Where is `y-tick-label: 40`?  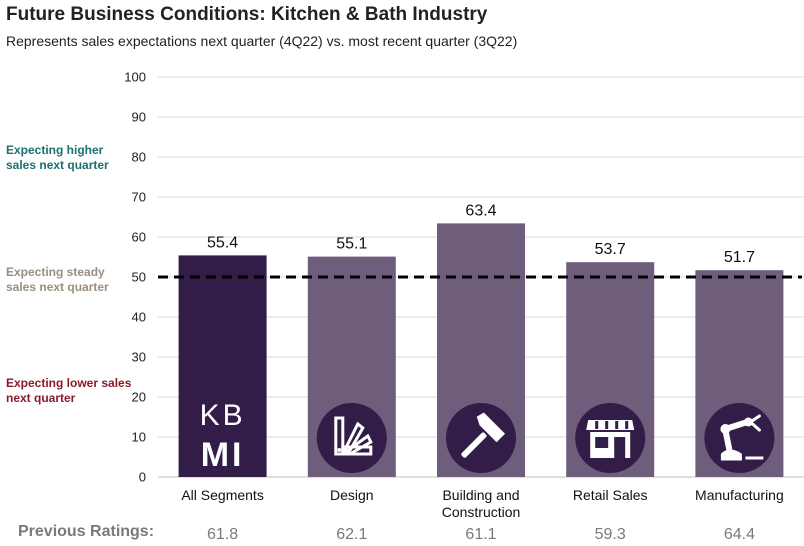 y-tick-label: 40 is located at coordinates (139, 317).